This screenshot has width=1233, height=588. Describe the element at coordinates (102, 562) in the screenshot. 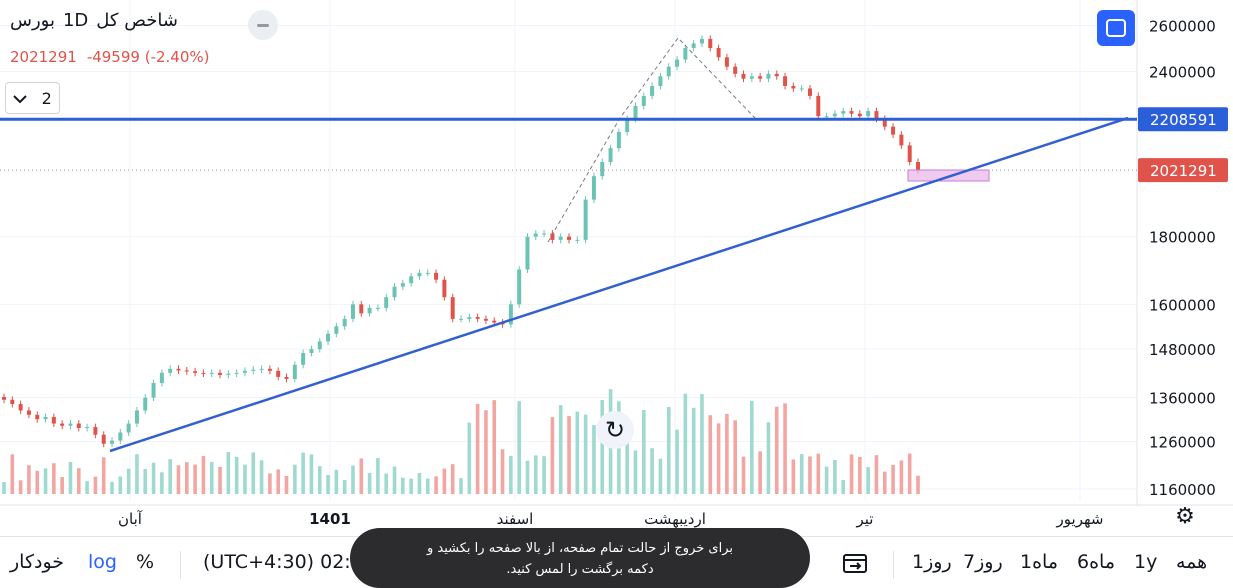

I see `log-scale-button: log` at that location.